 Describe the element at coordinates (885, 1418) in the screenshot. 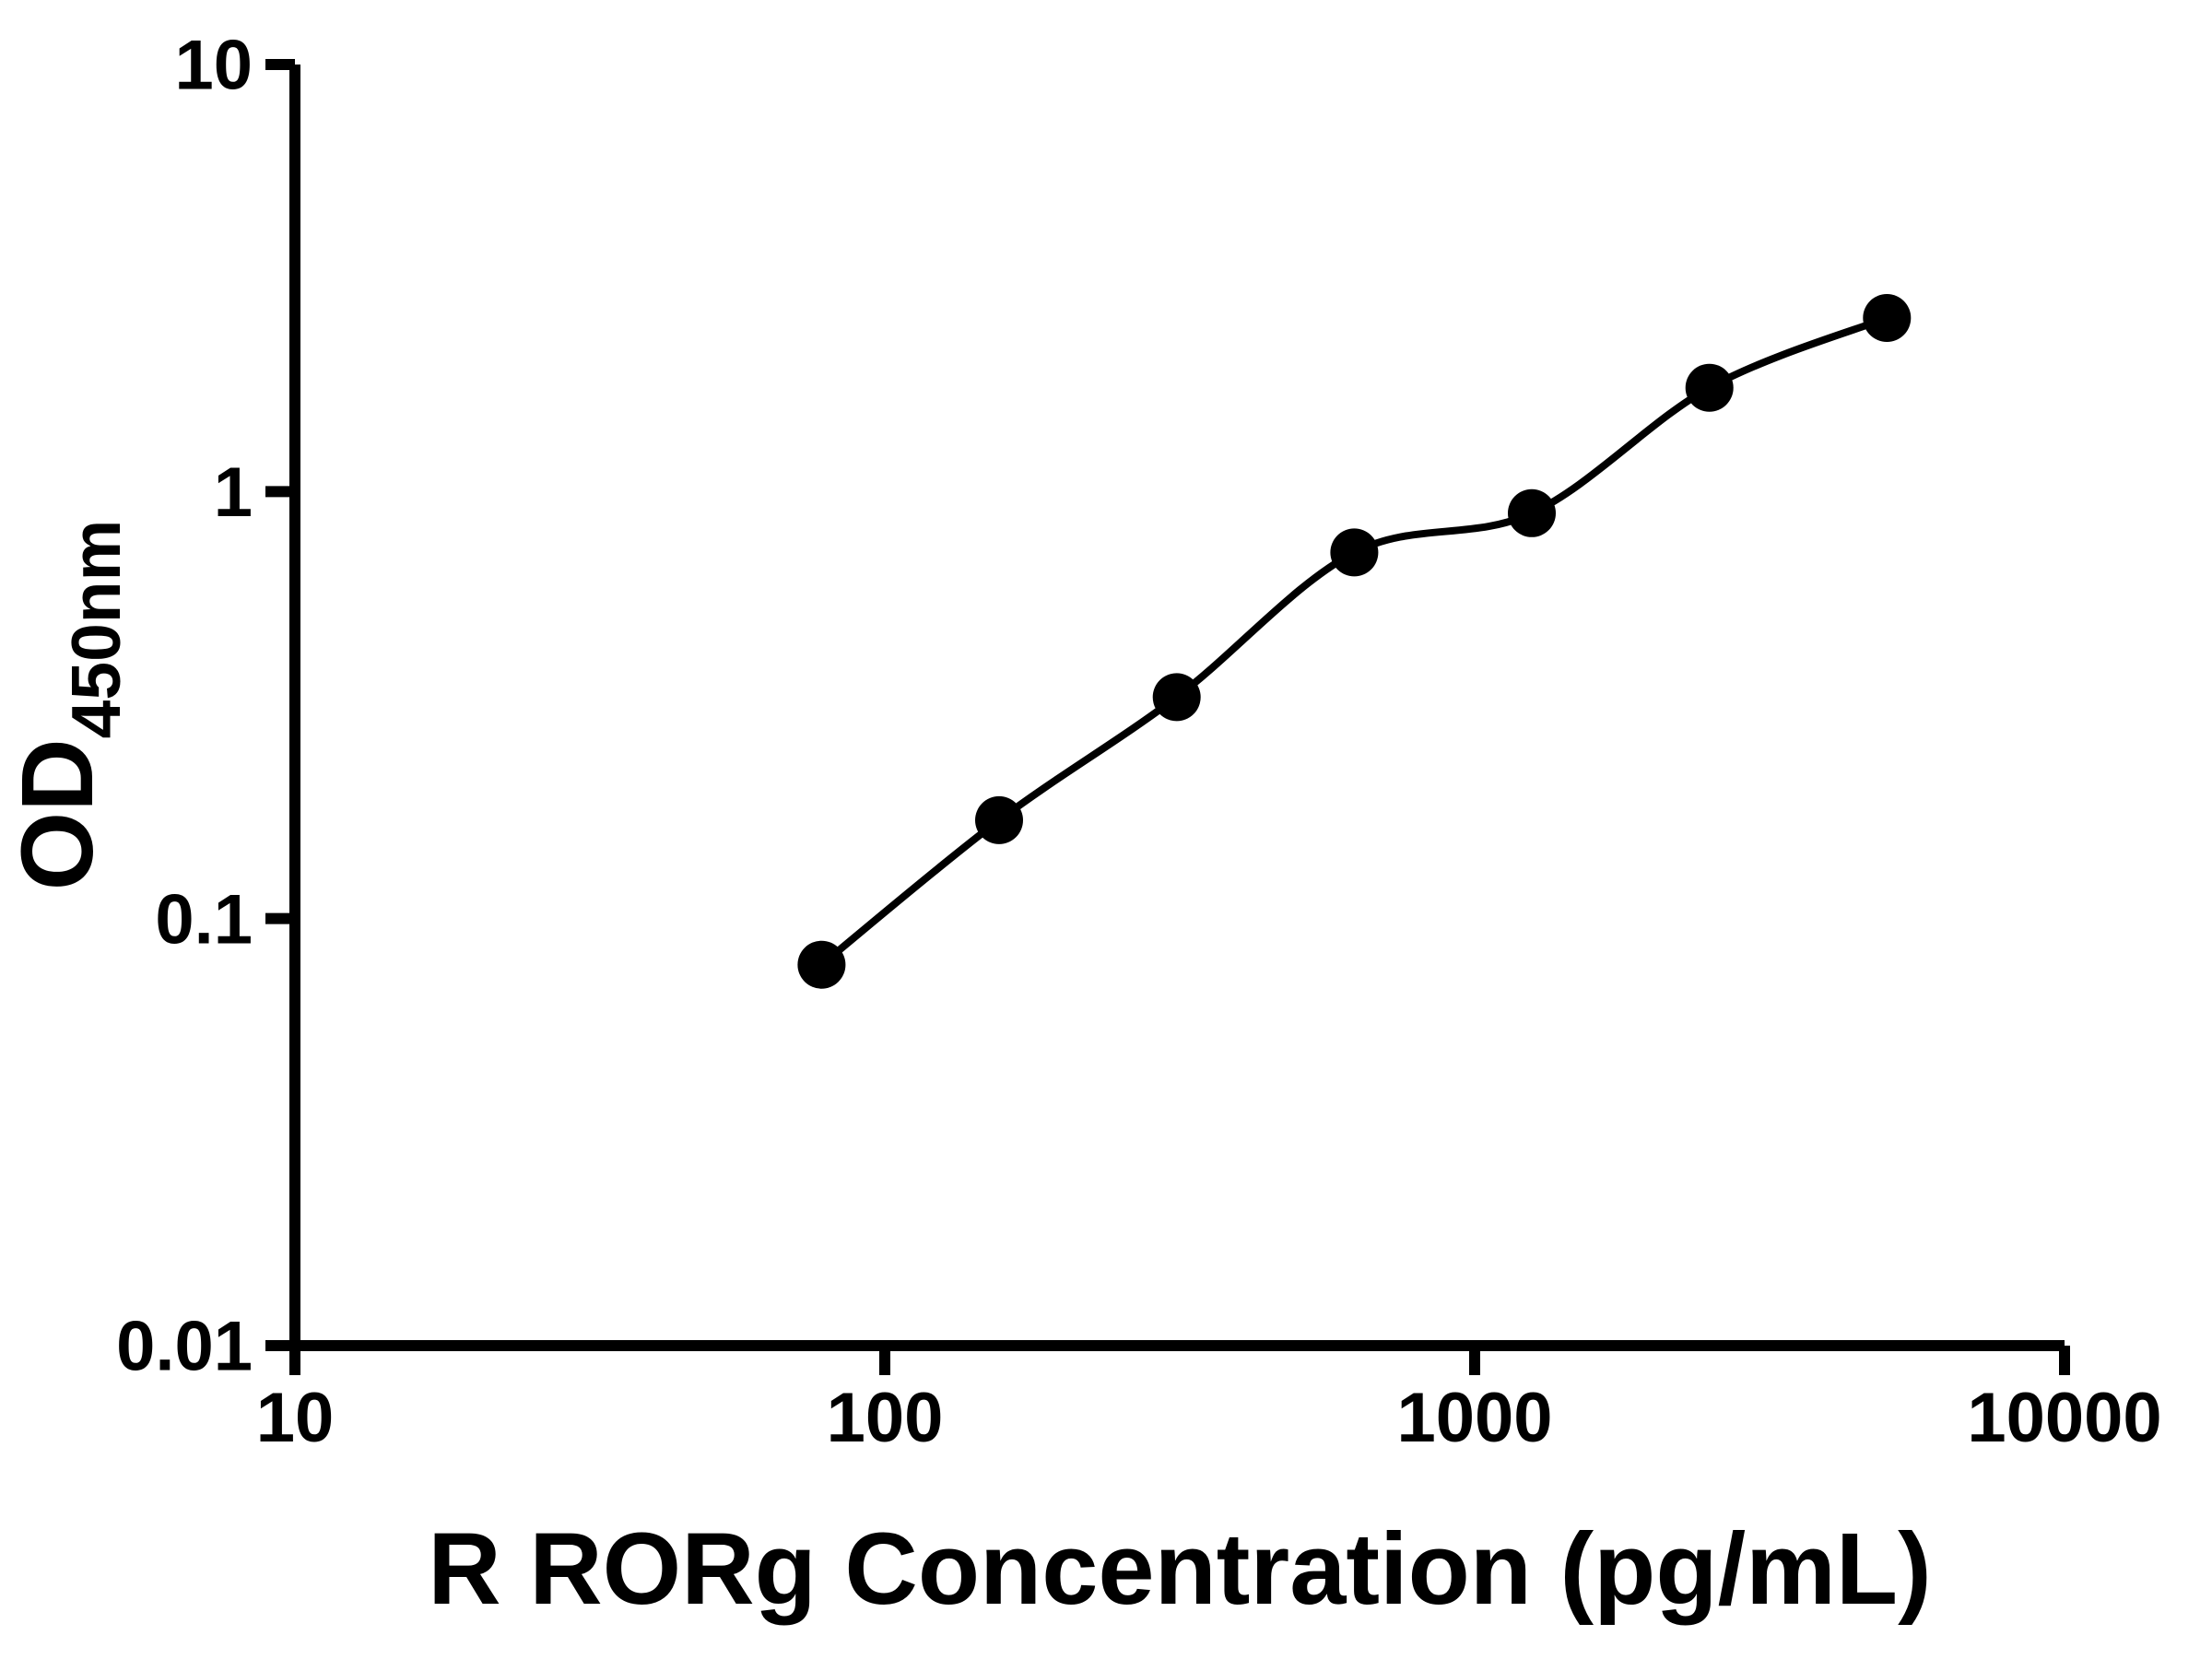

I see `x-tick-label: 100` at that location.